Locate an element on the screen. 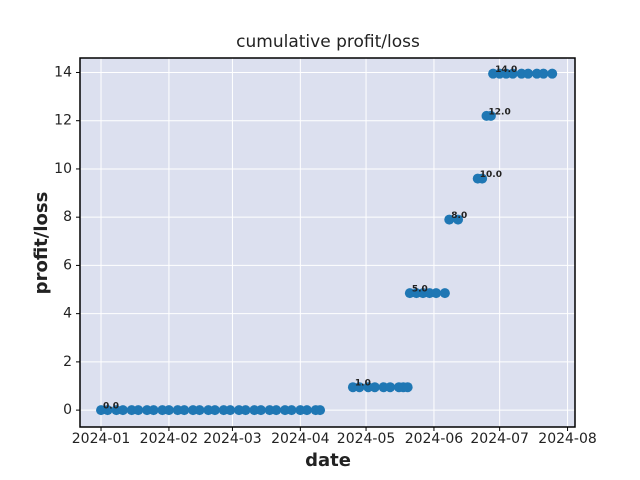 The height and width of the screenshot is (480, 640). annotation: 0.0 is located at coordinates (111, 407).